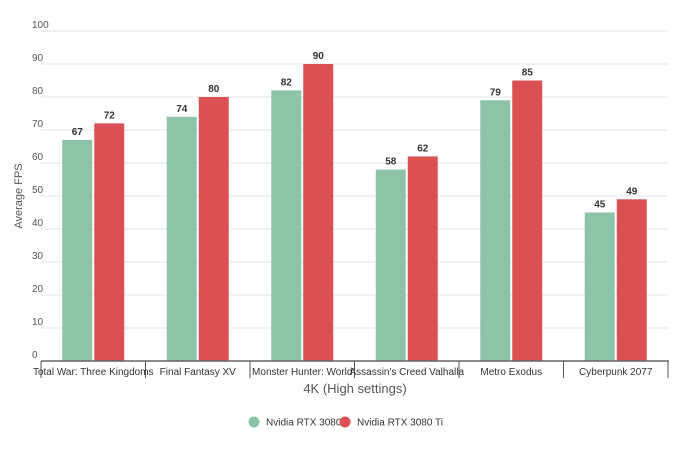 Image resolution: width=690 pixels, height=449 pixels. What do you see at coordinates (35, 355) in the screenshot?
I see `y-tick-label: 0` at bounding box center [35, 355].